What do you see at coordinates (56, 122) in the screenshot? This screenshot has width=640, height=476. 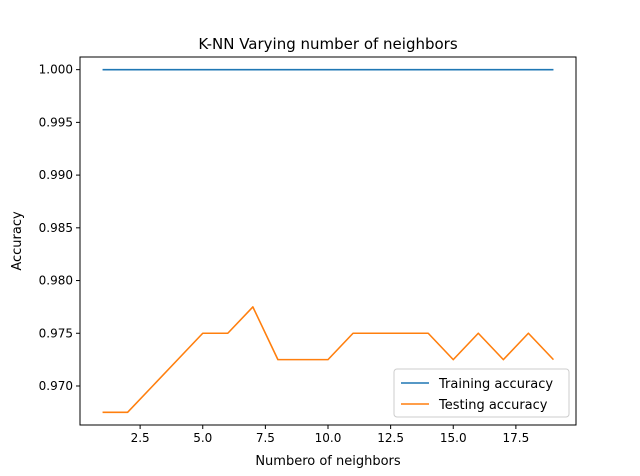 I see `y-tick-label: 0.995` at bounding box center [56, 122].